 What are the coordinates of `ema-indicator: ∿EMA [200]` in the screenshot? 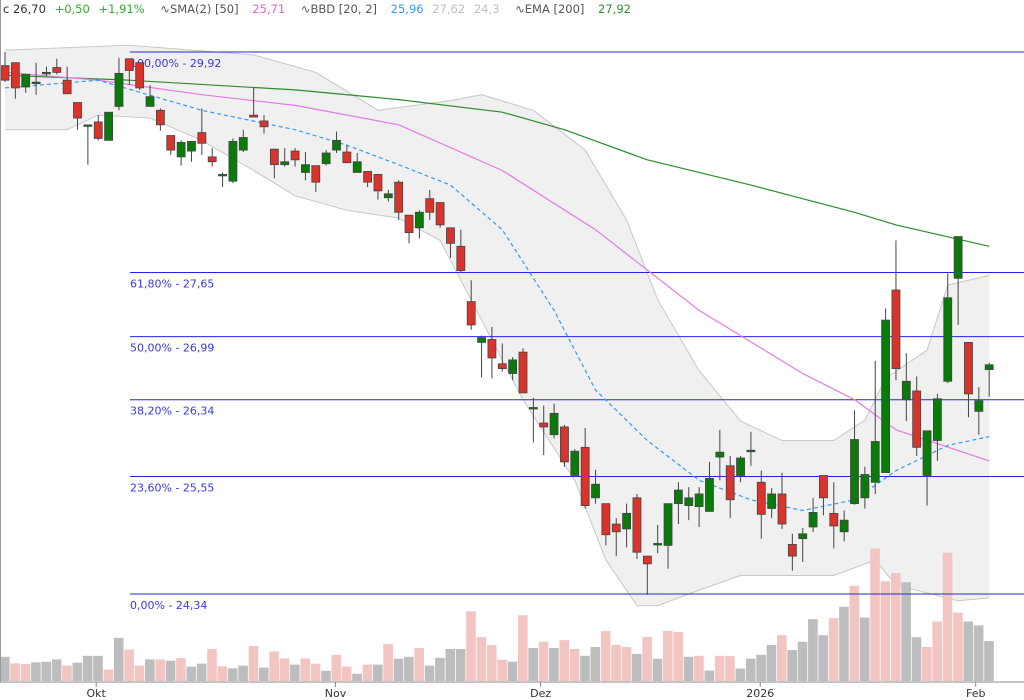 It's located at (550, 9).